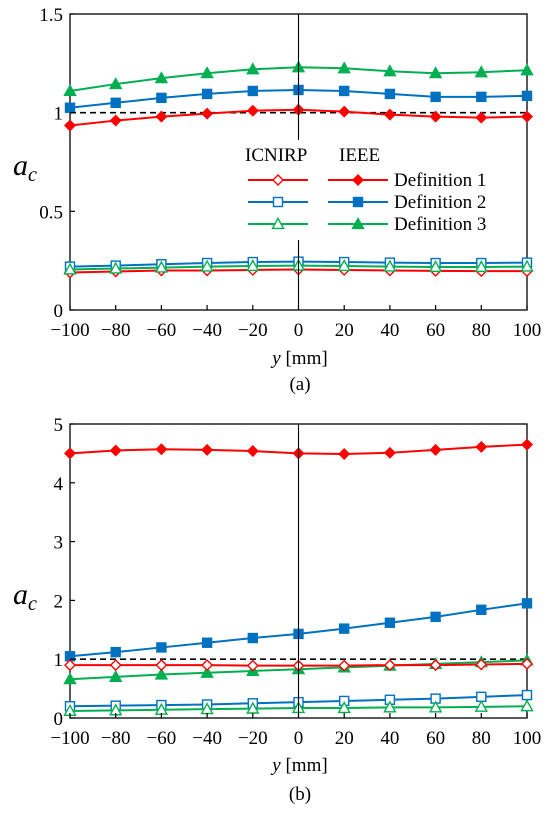 This screenshot has width=550, height=815. What do you see at coordinates (162, 330) in the screenshot?
I see `x-tick-label: −60` at bounding box center [162, 330].